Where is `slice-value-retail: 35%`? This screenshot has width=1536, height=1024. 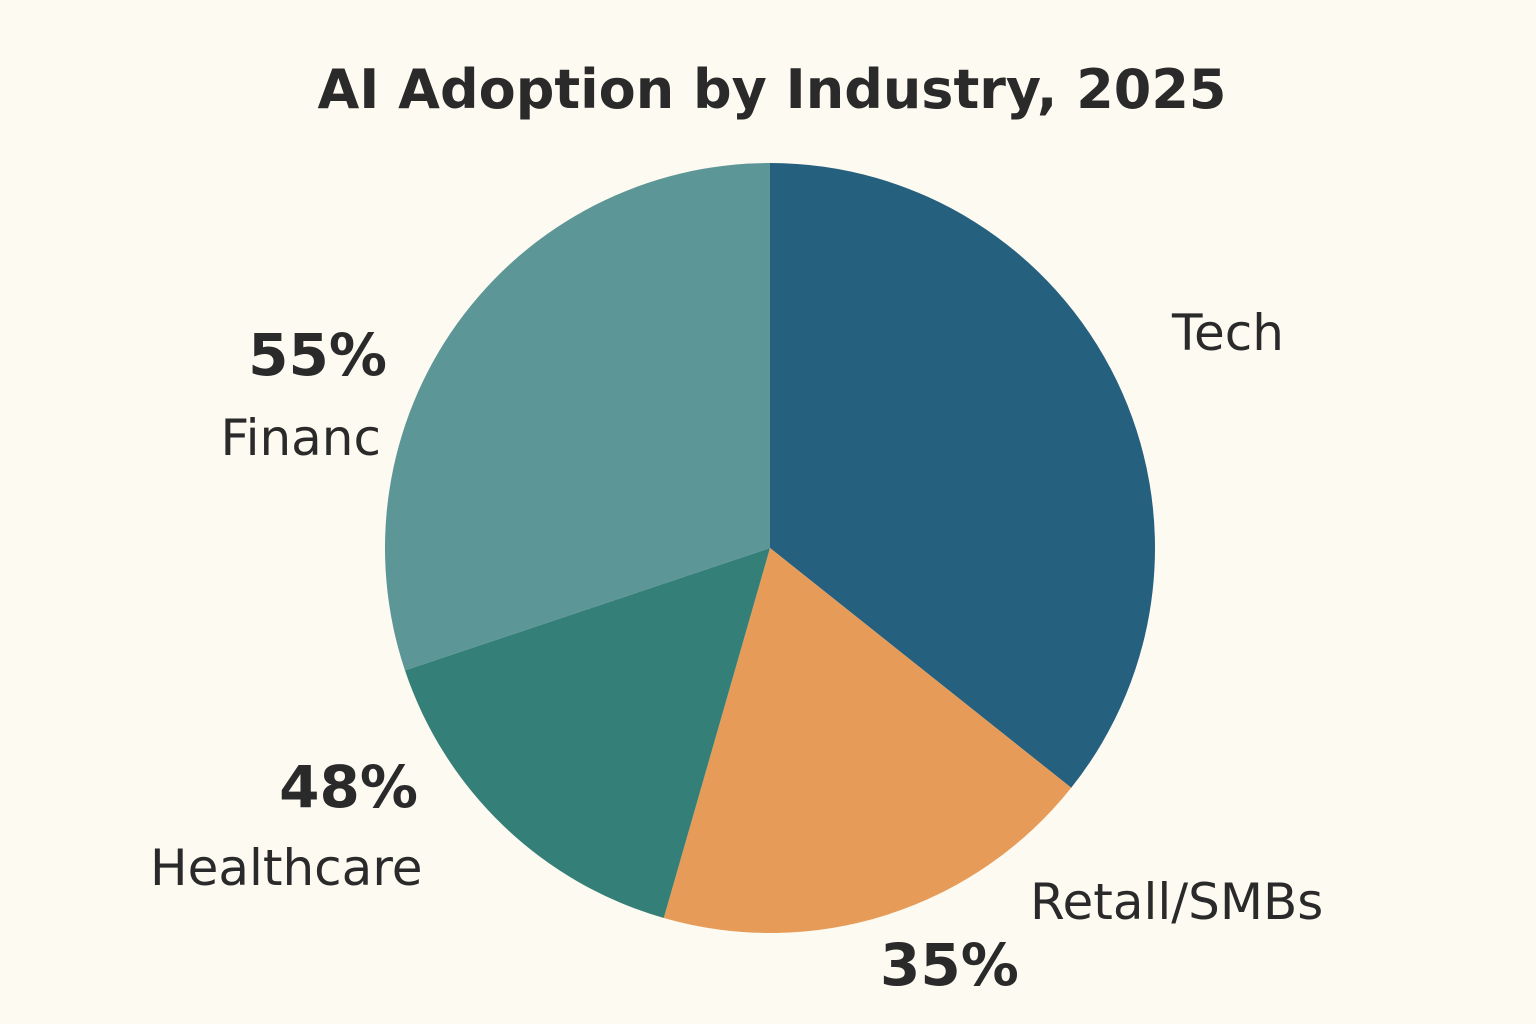
slice-value-retail: 35% is located at coordinates (949, 965).